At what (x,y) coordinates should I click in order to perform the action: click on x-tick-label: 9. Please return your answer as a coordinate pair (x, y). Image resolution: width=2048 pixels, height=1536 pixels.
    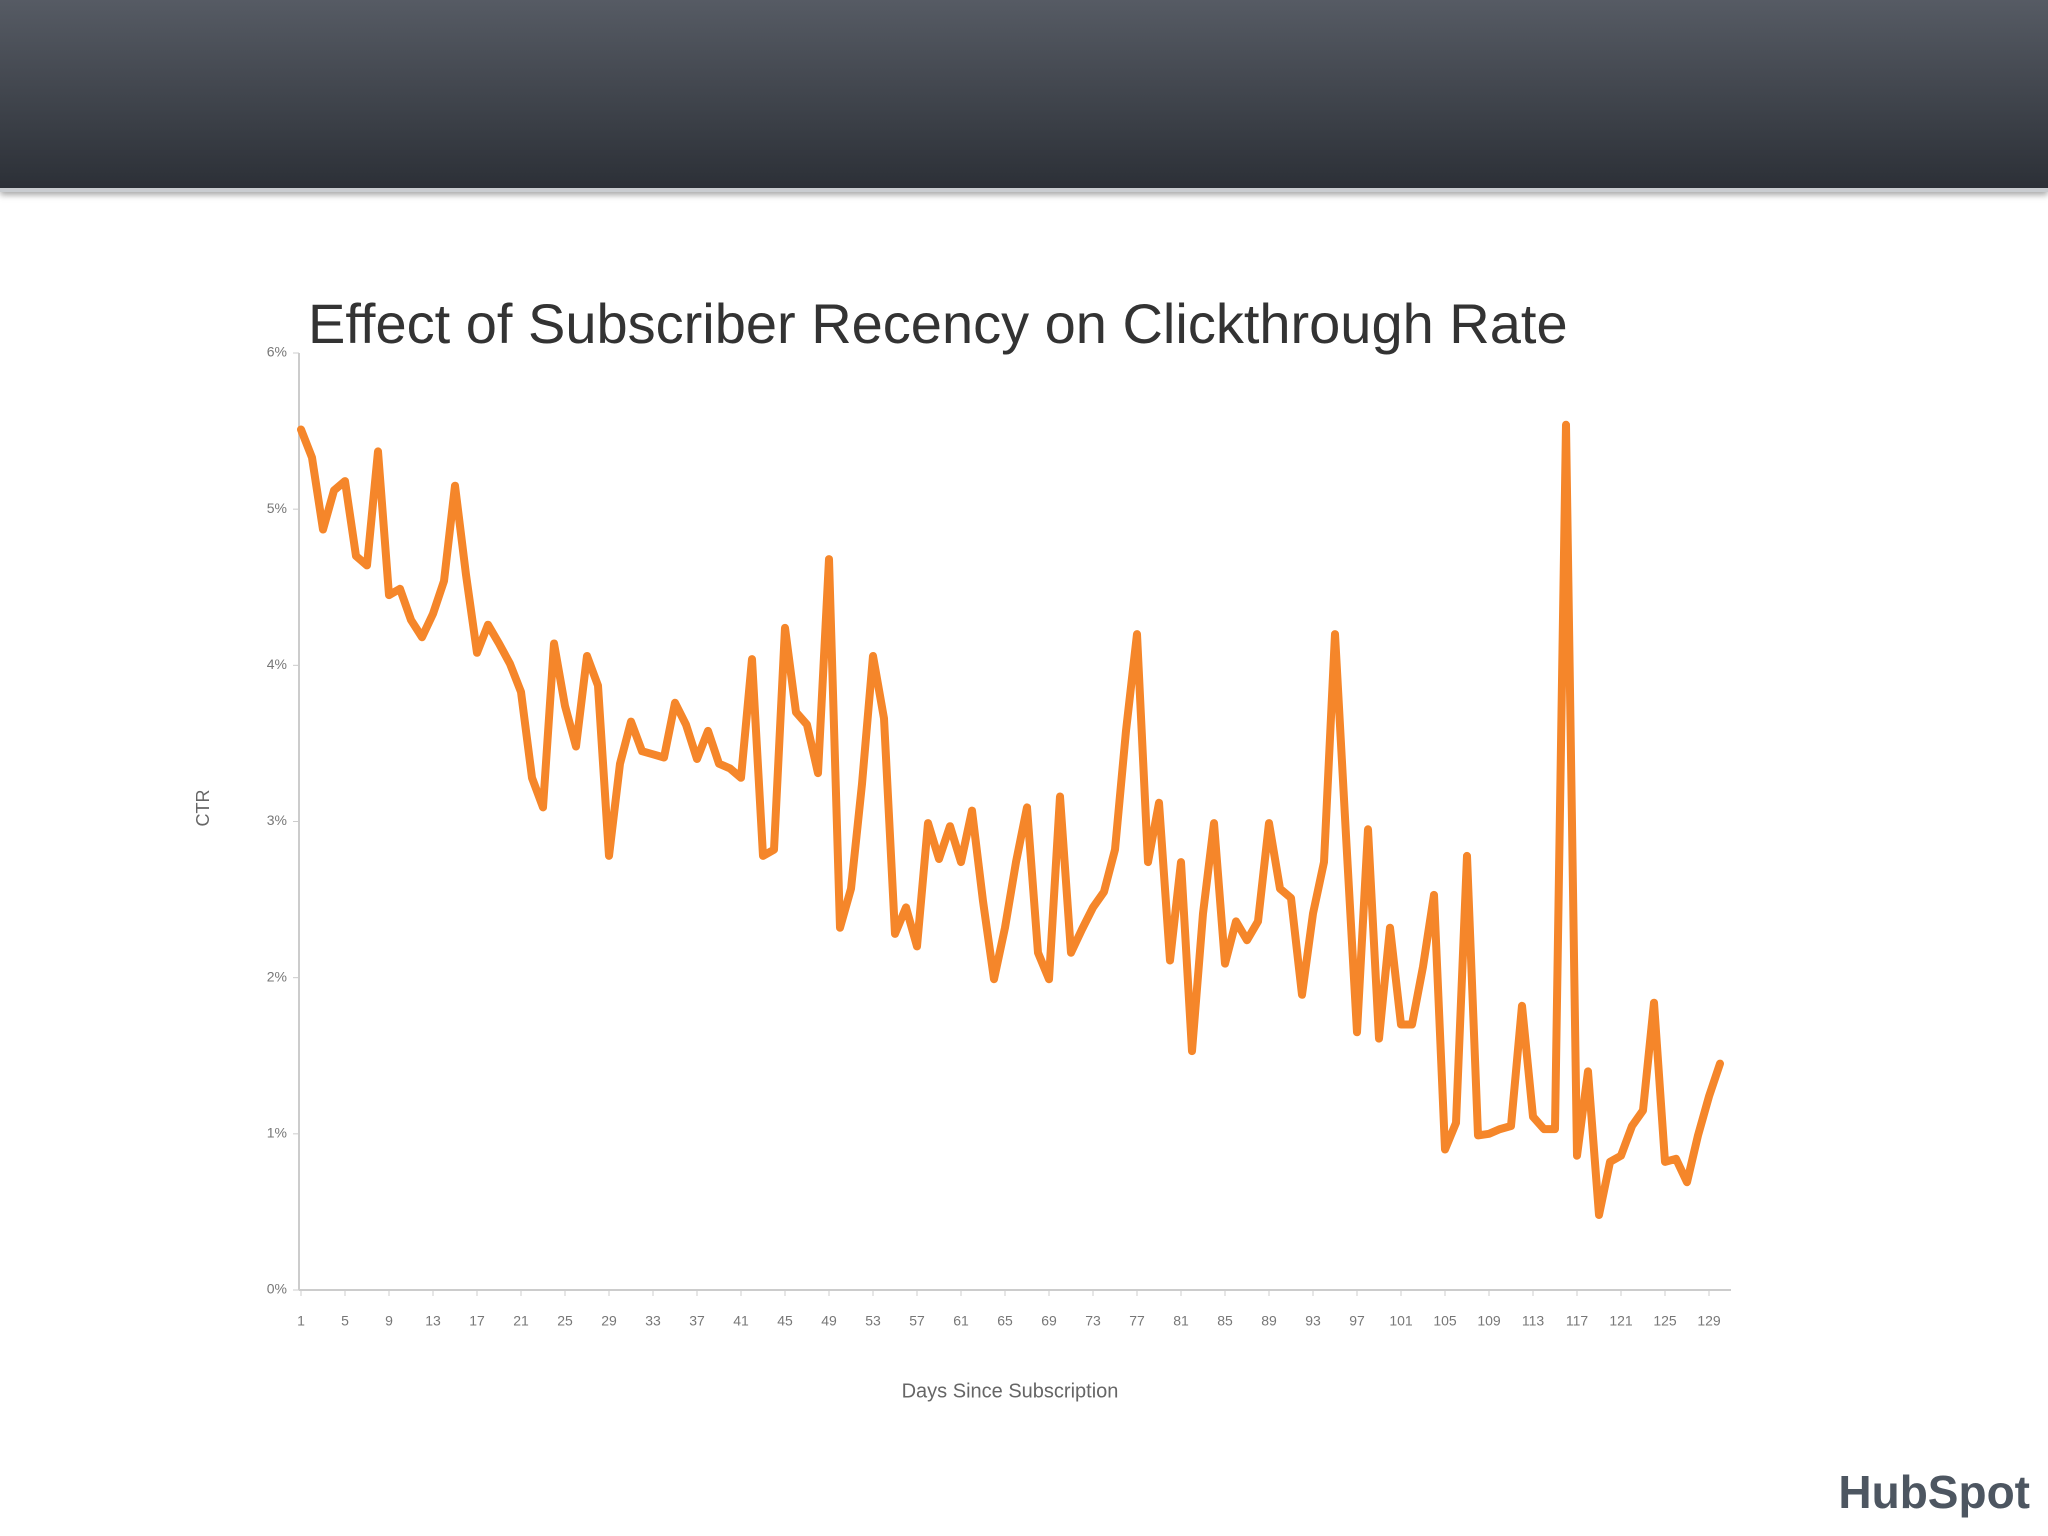
    Looking at the image, I should click on (389, 1321).